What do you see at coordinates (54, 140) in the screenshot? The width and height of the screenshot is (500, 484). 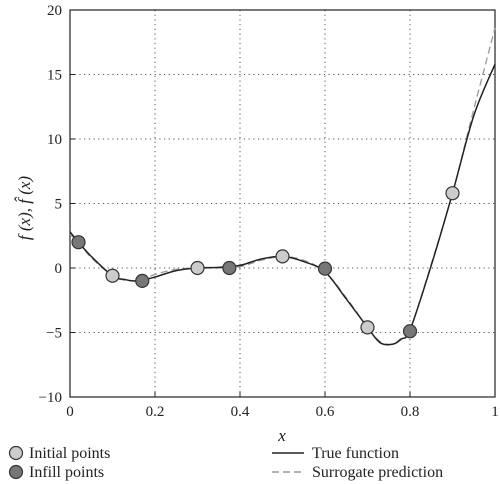 I see `y-tick-label: 10` at bounding box center [54, 140].